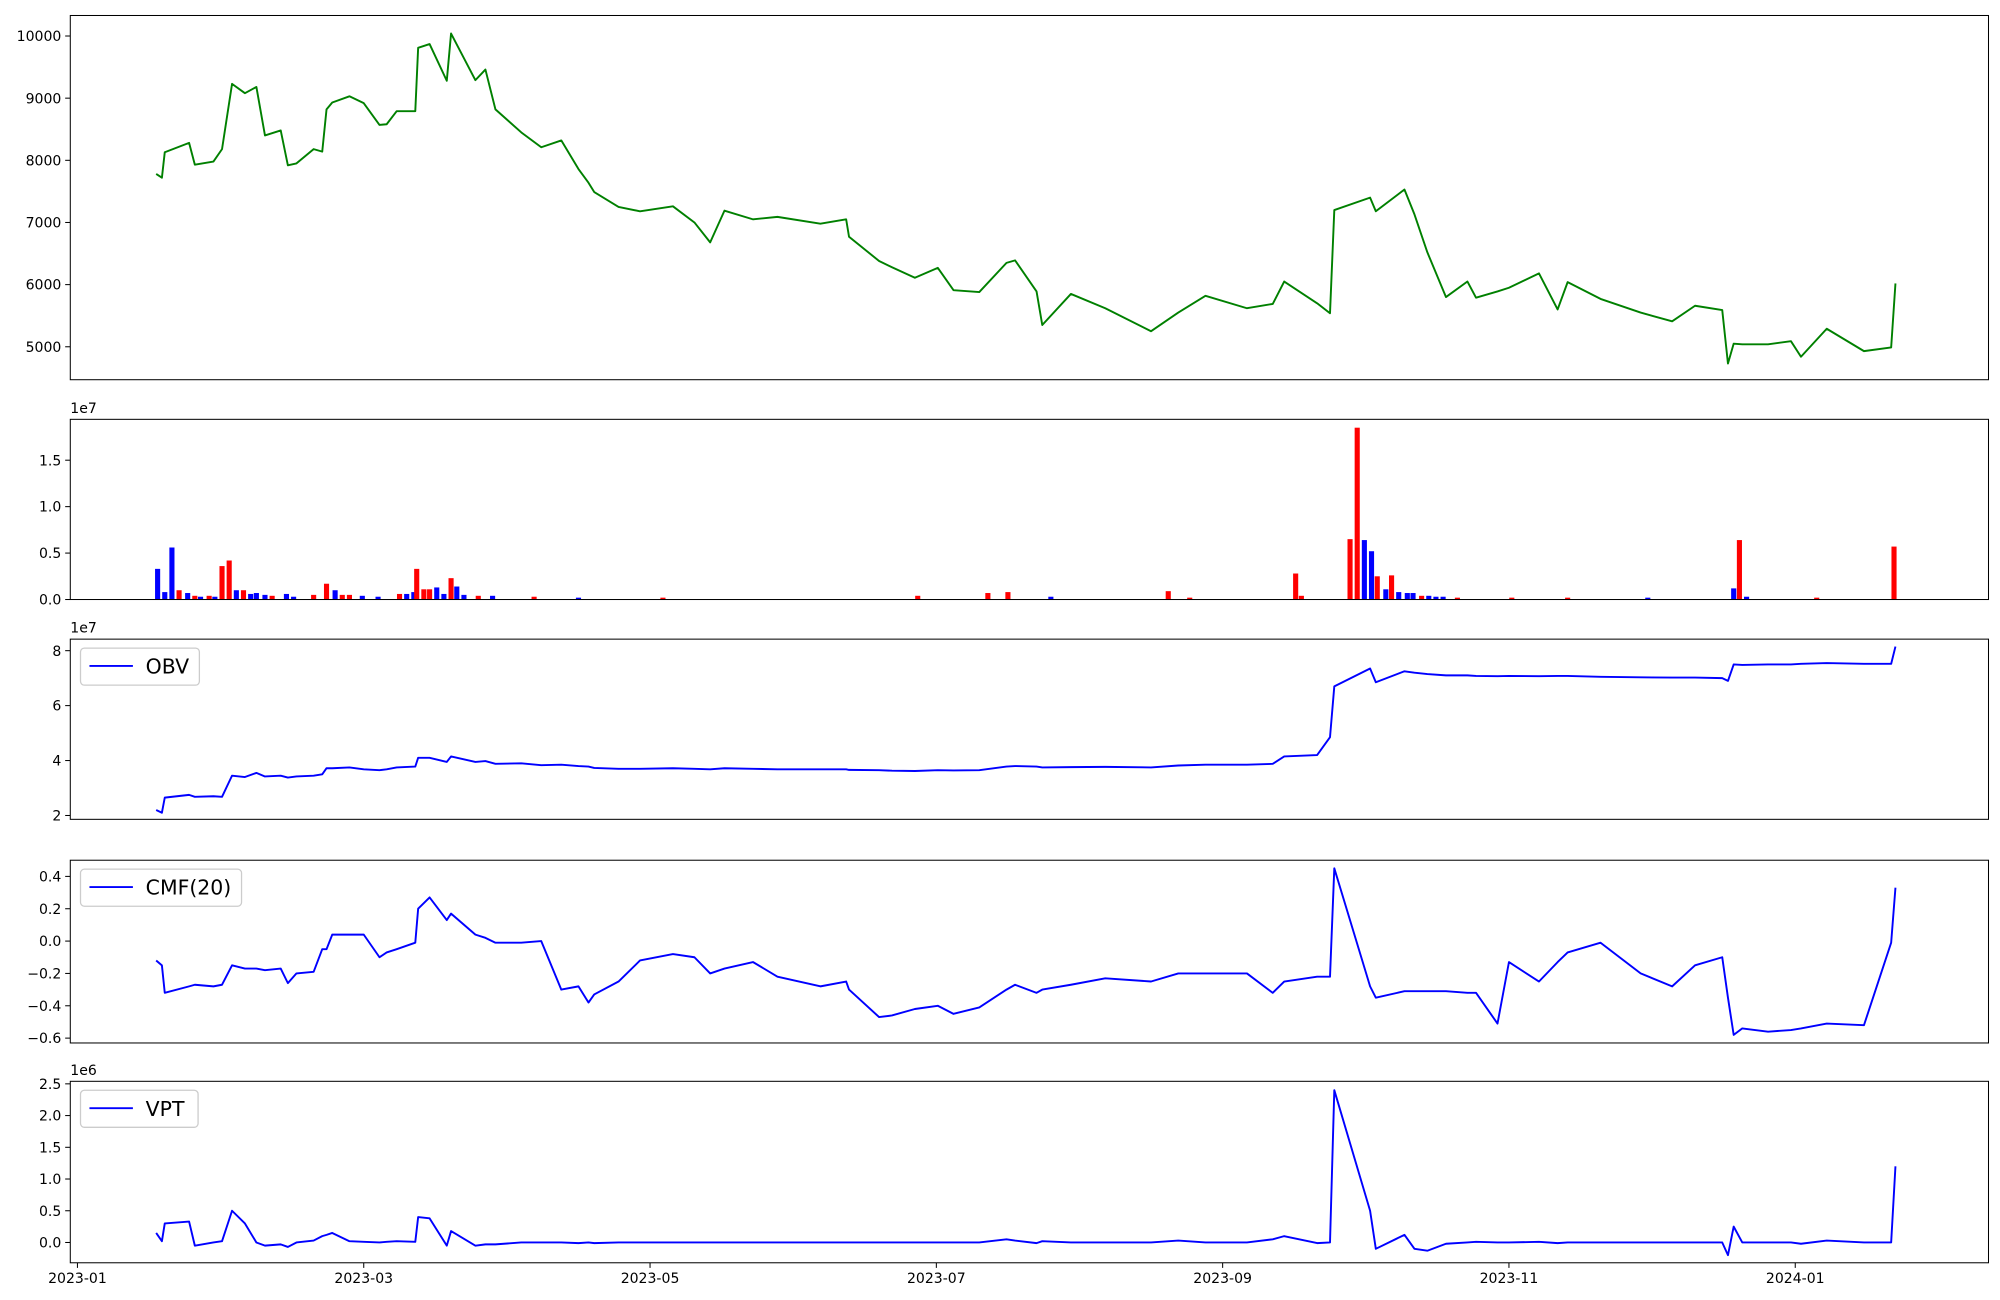  What do you see at coordinates (44, 975) in the screenshot?
I see `y-tick-label: −0.2` at bounding box center [44, 975].